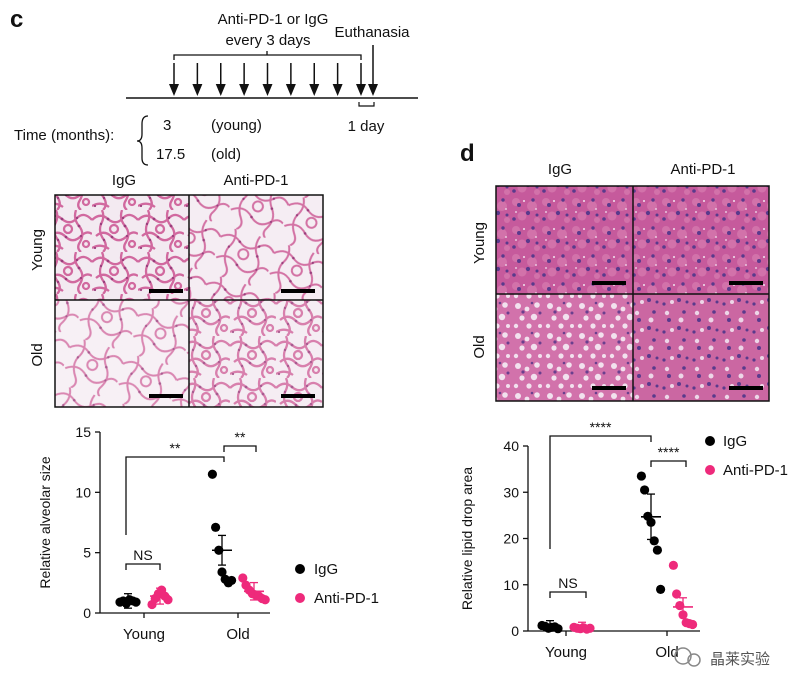 This screenshot has width=802, height=688. What do you see at coordinates (511, 446) in the screenshot?
I see `y-tick-label: 40` at bounding box center [511, 446].